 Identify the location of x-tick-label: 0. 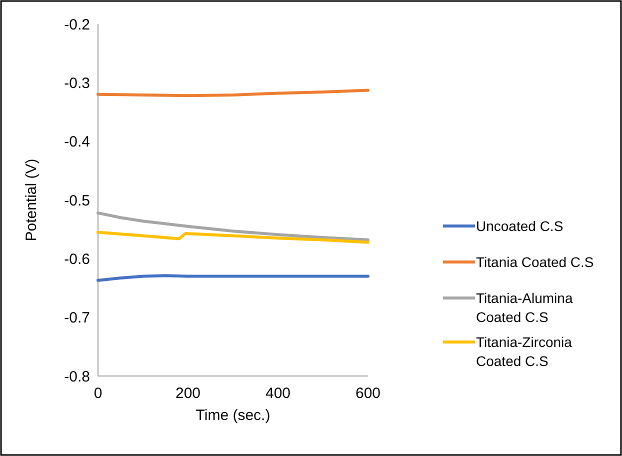
(98, 393).